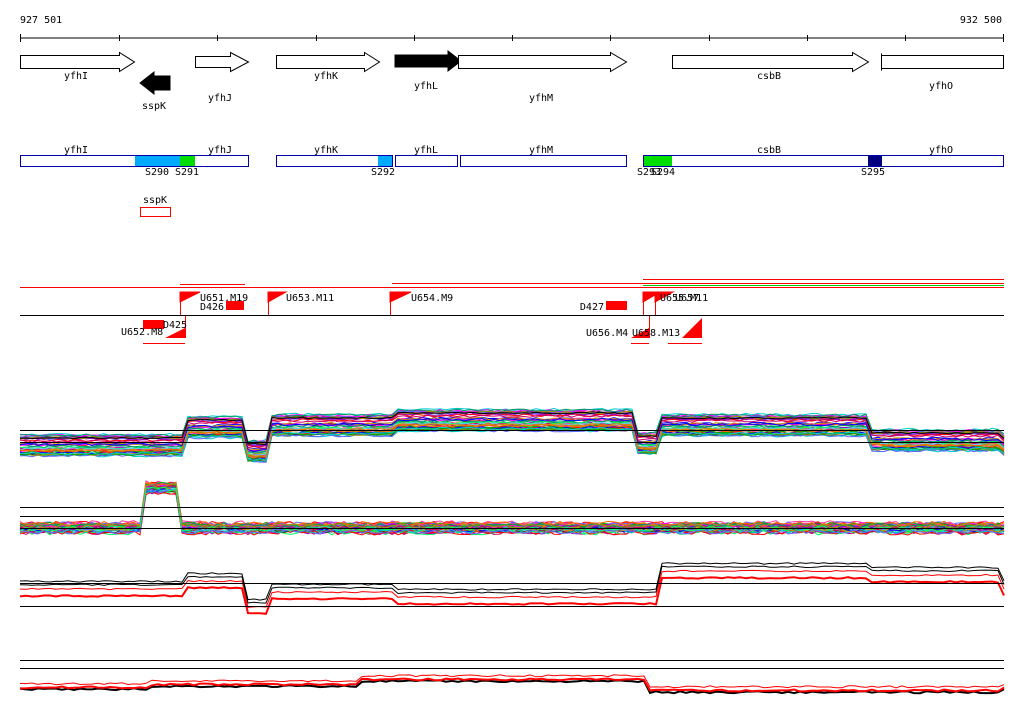 The image size is (1024, 718). Describe the element at coordinates (187, 161) in the screenshot. I see `segment-S291` at that location.